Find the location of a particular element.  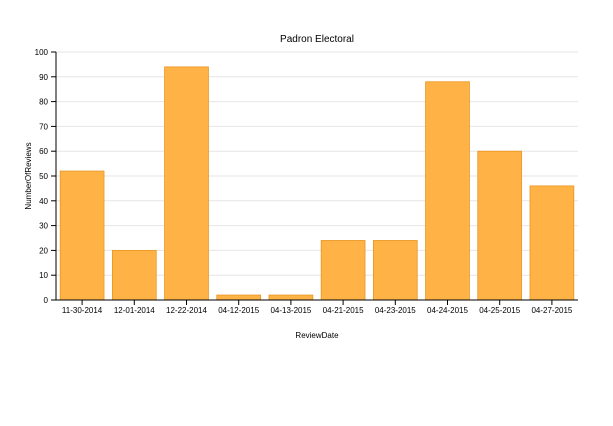

y-tick-label: 50 is located at coordinates (43, 176).